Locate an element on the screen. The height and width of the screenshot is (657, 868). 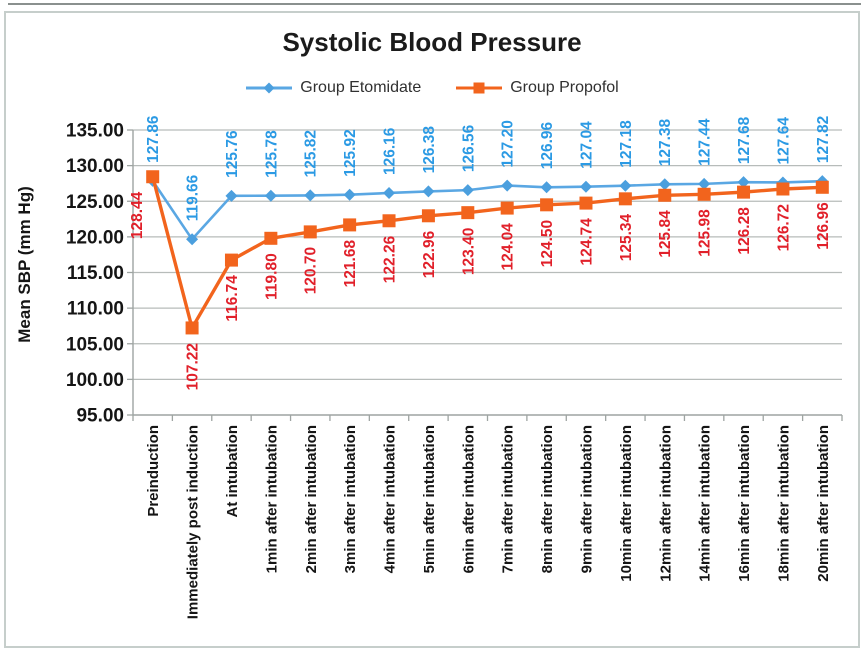
data-label: 126.38 is located at coordinates (429, 150).